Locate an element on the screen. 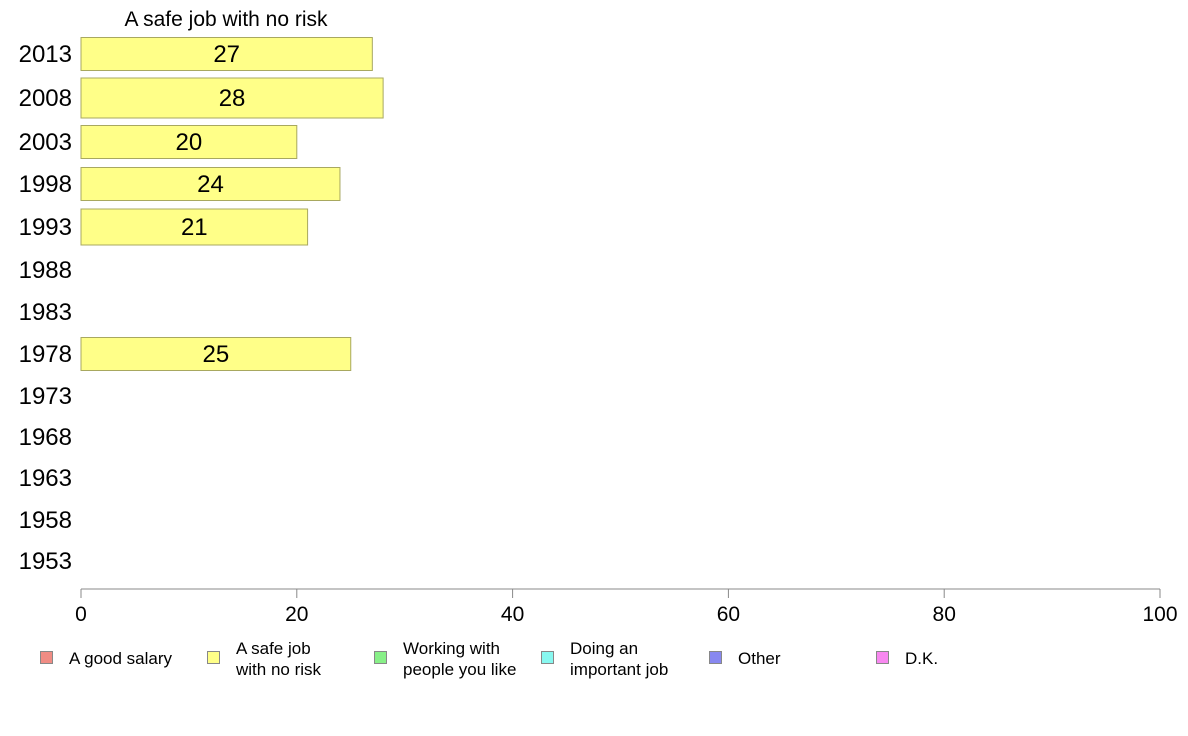  legend-item-important-job: Doing an important job is located at coordinates (604, 659).